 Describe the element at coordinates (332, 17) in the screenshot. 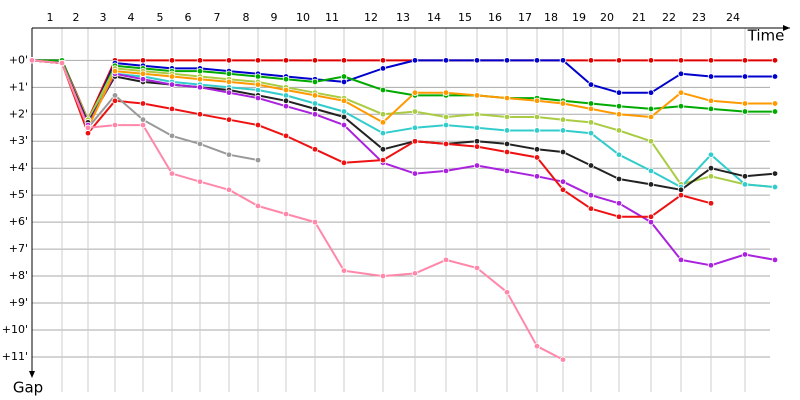

I see `x-tick-label: 11` at that location.